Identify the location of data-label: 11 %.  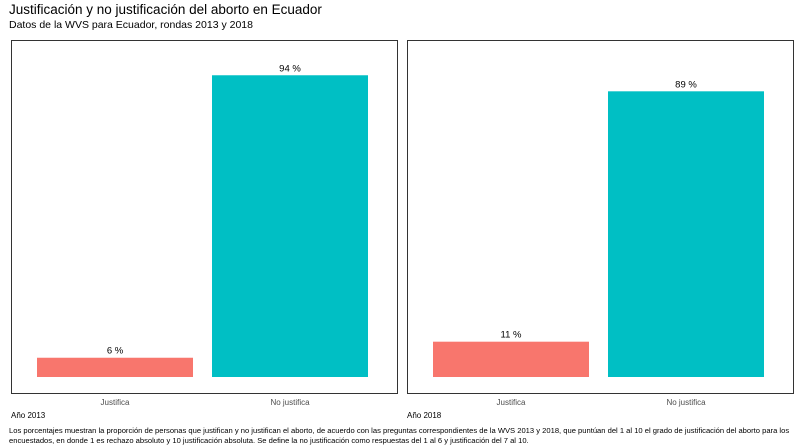
(512, 335).